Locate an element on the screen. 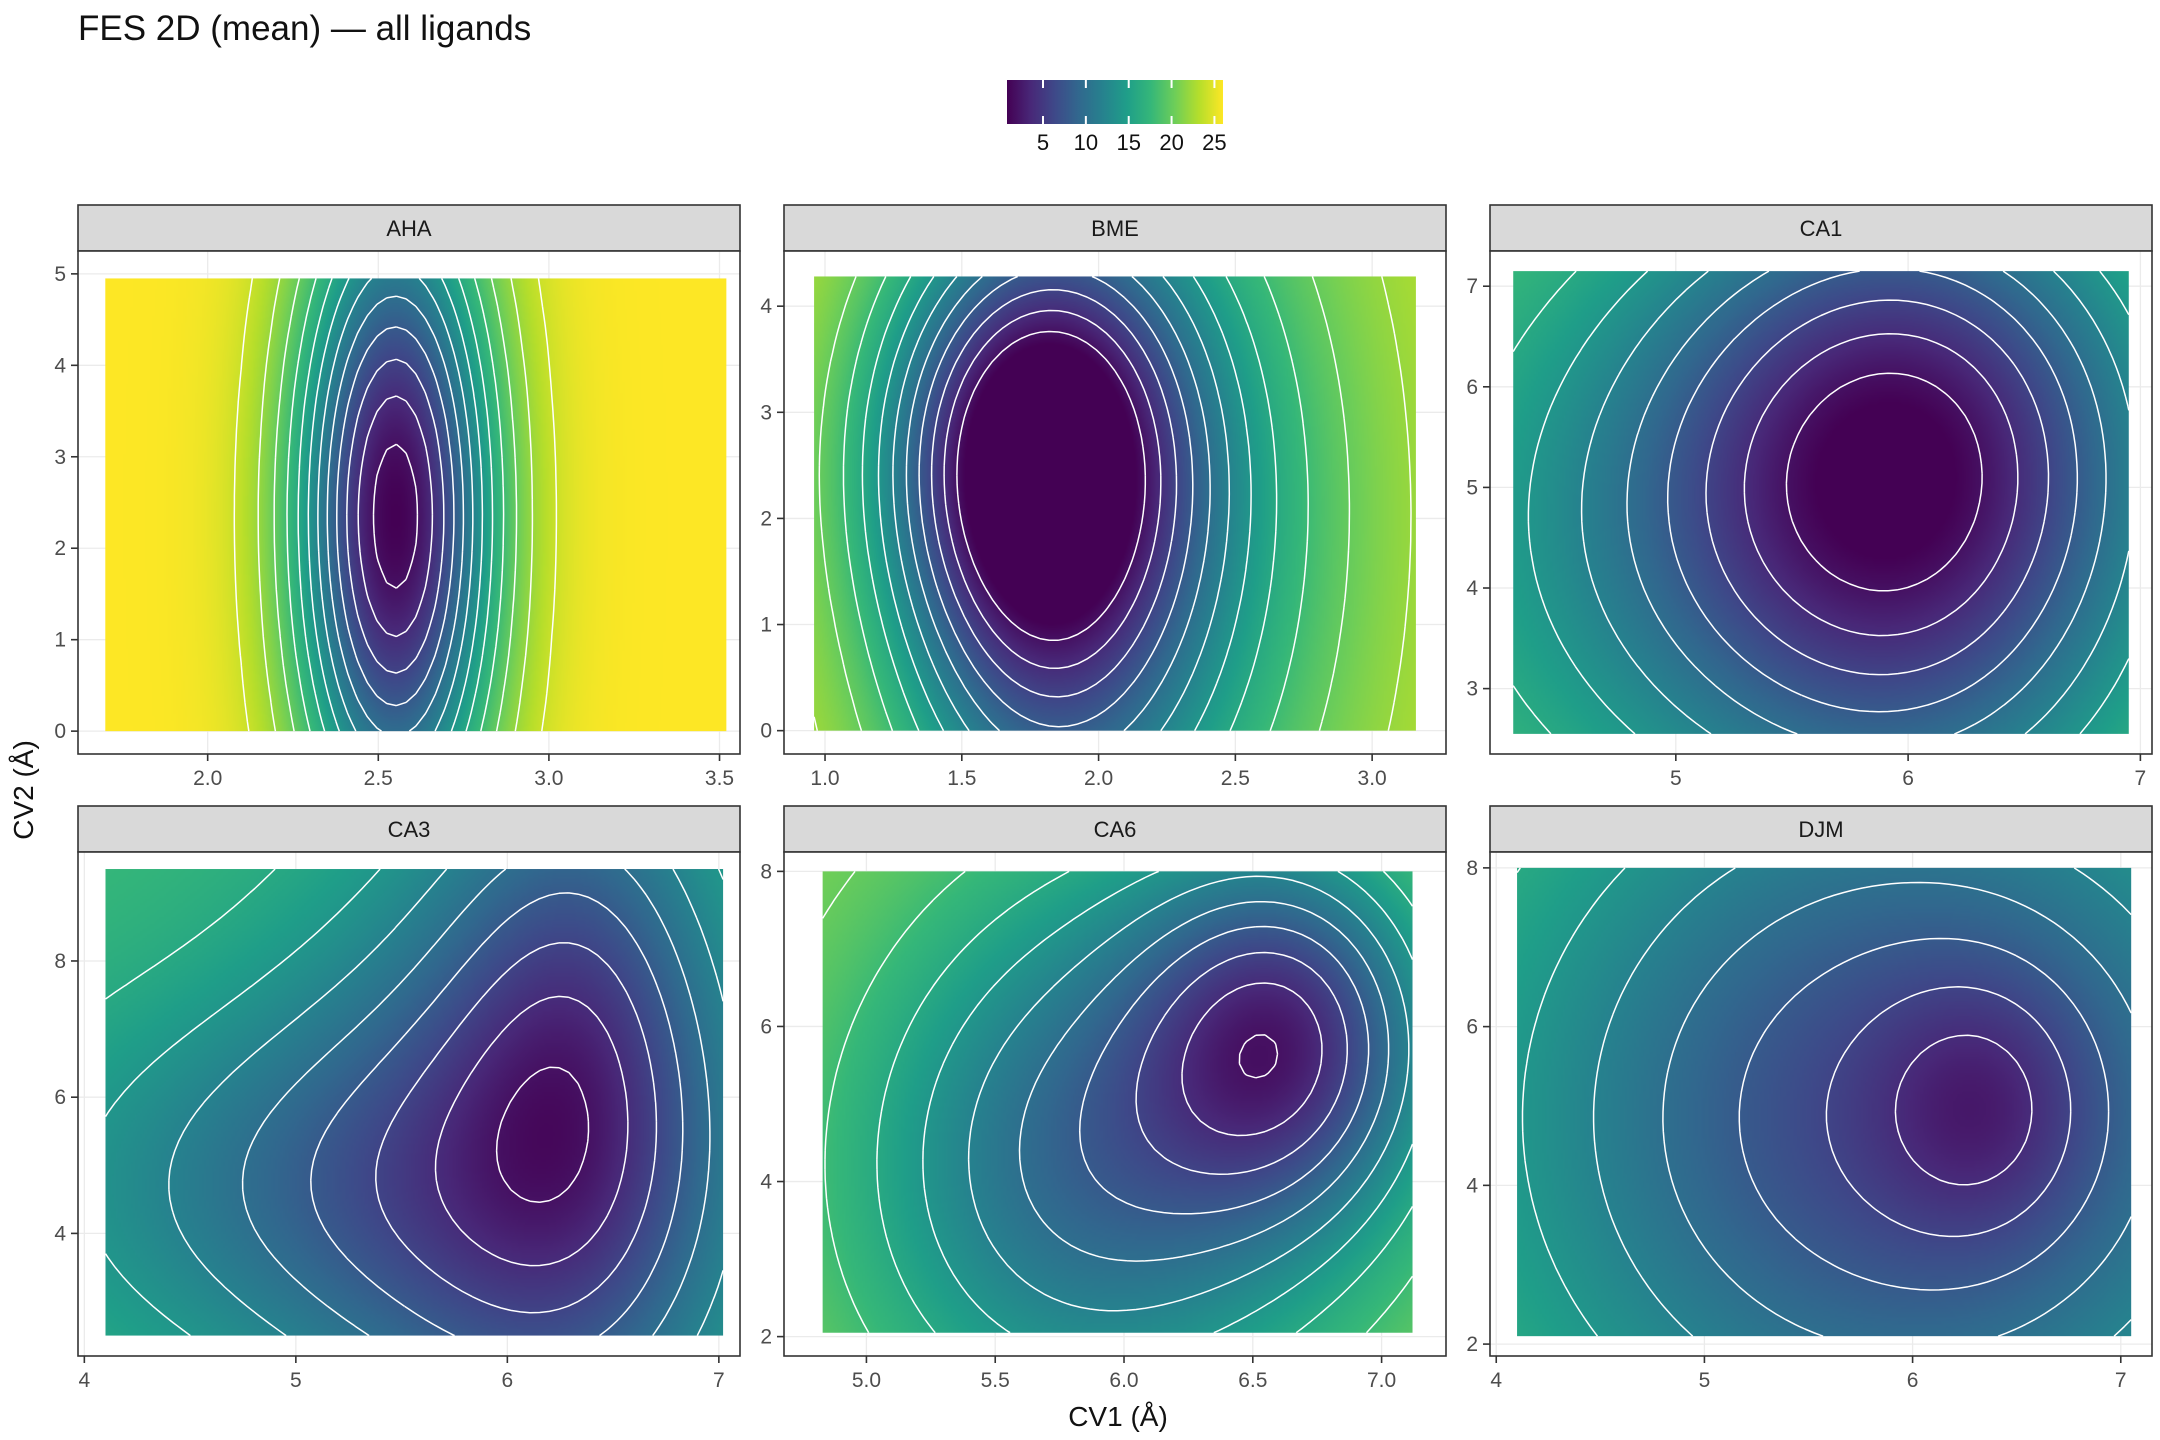  colorbar is located at coordinates (1115, 102).